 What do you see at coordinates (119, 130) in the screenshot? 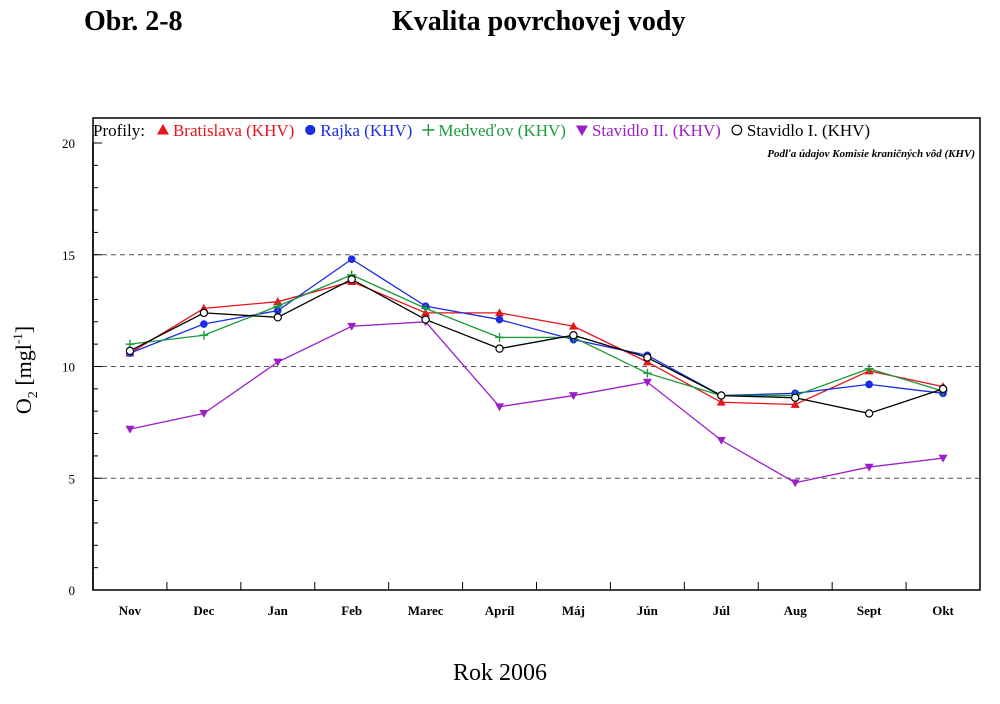
I see `legend-prefix: Profily:` at bounding box center [119, 130].